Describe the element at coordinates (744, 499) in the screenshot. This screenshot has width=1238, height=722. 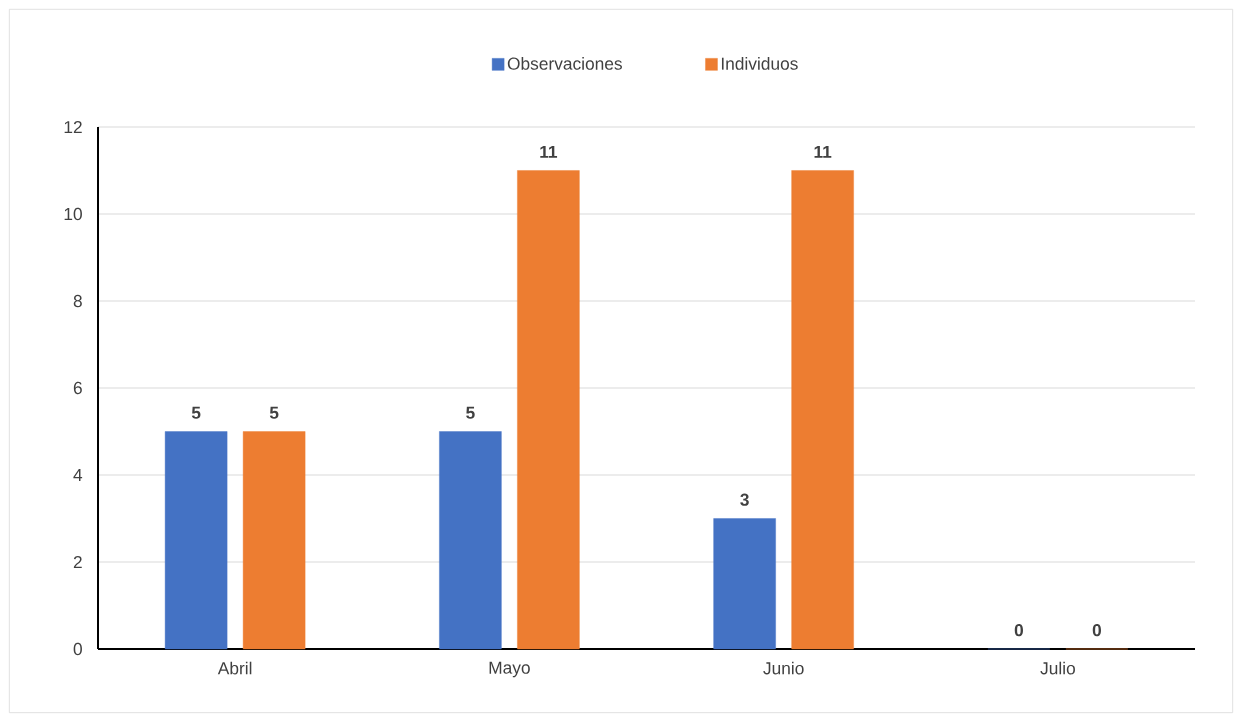
I see `data-label: 3` at that location.